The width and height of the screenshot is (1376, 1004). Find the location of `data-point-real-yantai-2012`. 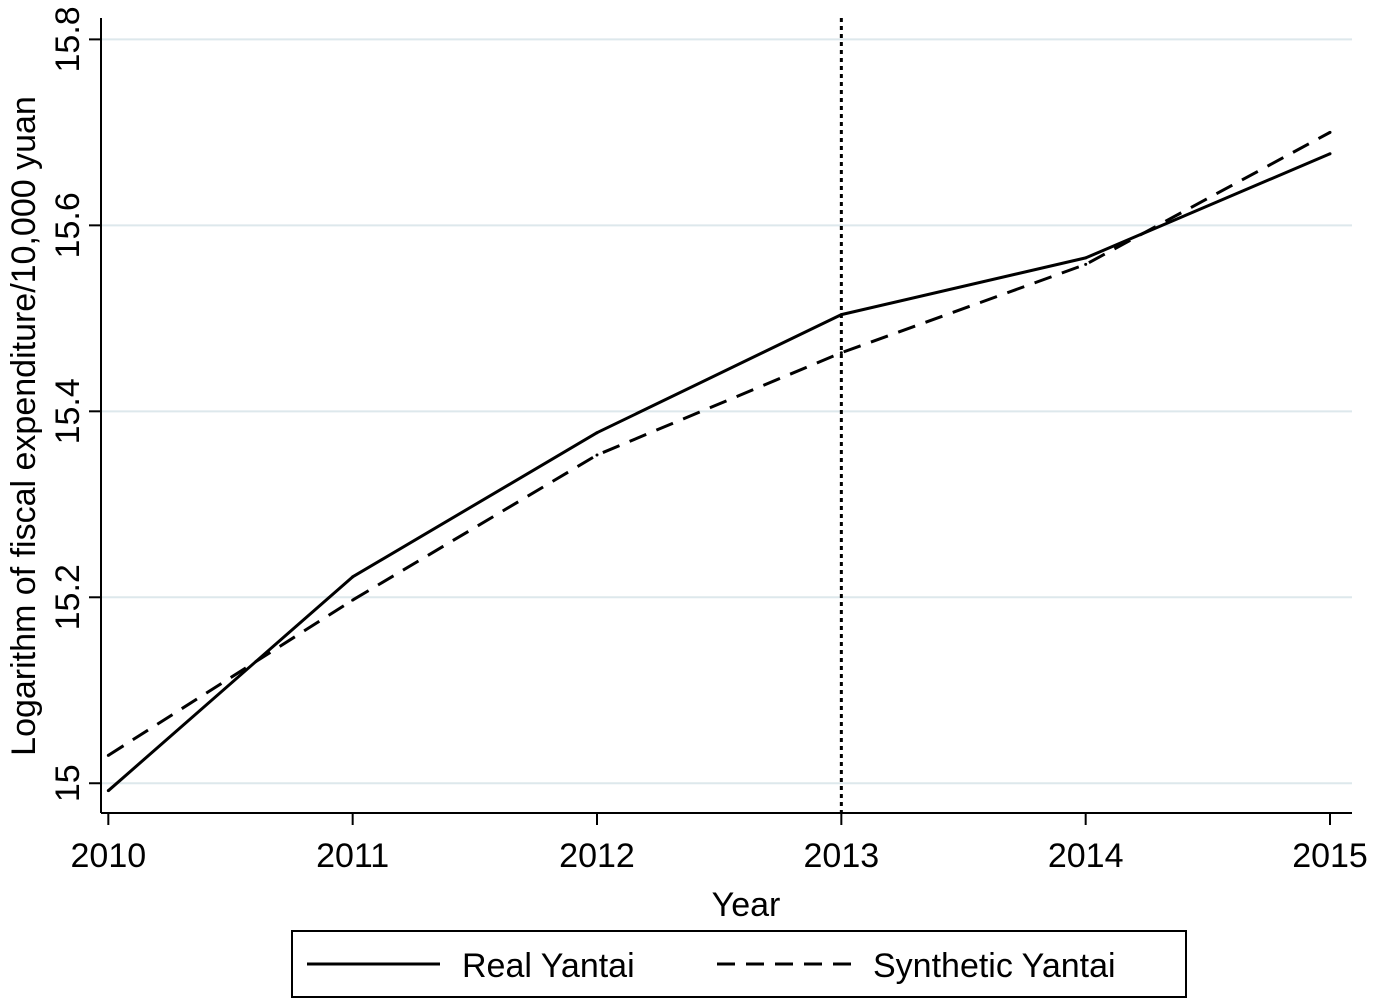

data-point-real-yantai-2012 is located at coordinates (597, 433).